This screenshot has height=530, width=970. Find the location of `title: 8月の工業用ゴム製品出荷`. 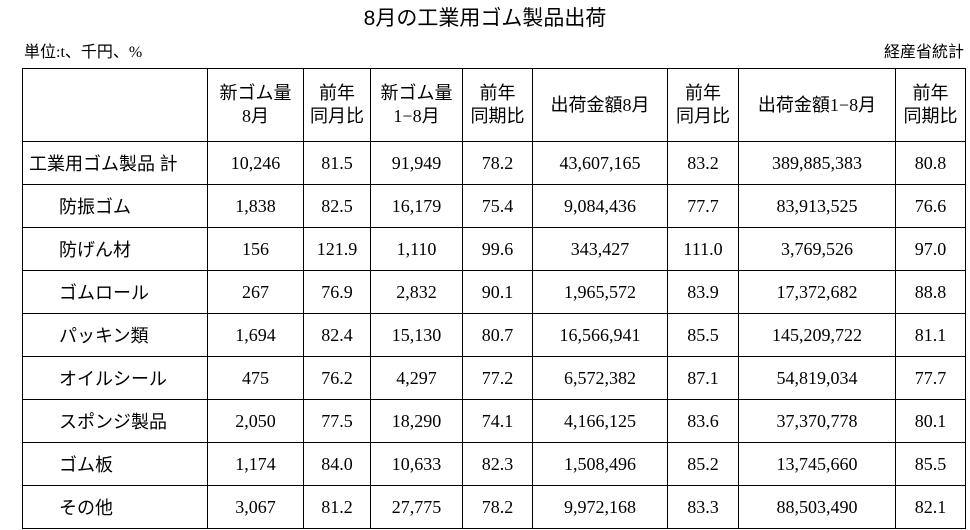

title: 8月の工業用ゴム製品出荷 is located at coordinates (485, 18).